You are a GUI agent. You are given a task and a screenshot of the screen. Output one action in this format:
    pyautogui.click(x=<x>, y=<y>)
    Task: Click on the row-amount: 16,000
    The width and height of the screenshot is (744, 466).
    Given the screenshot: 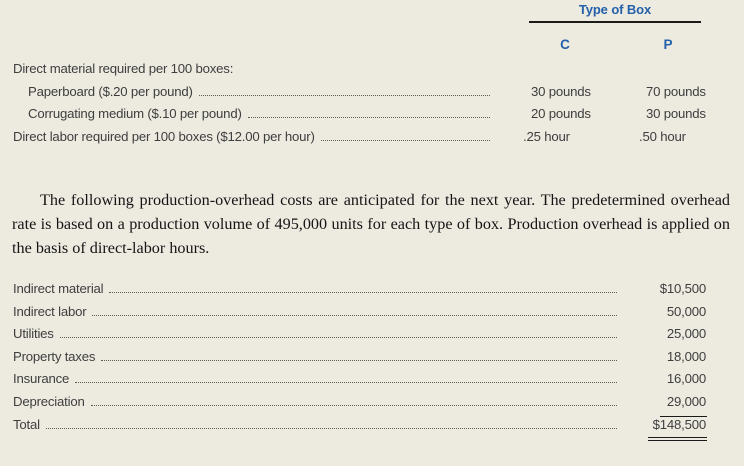 What is the action you would take?
    pyautogui.click(x=686, y=379)
    